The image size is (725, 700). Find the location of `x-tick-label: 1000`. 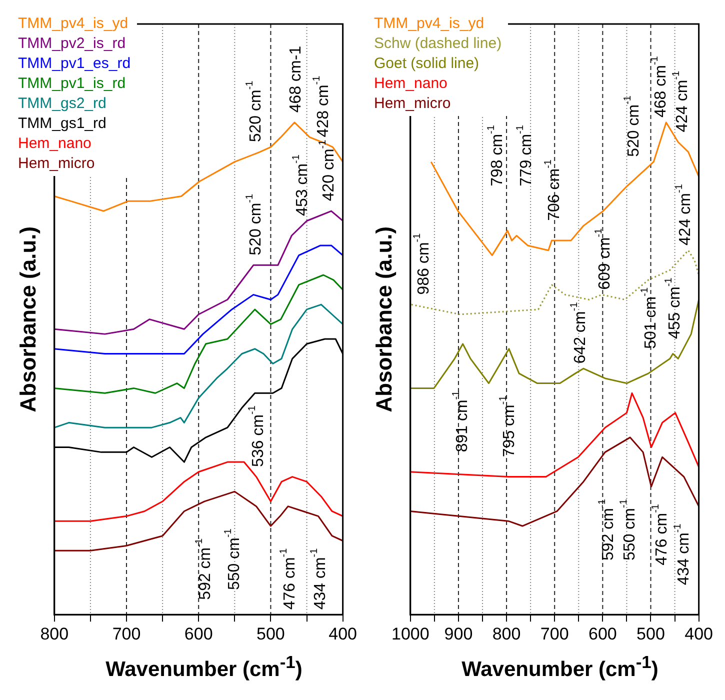

x-tick-label: 1000 is located at coordinates (410, 634).